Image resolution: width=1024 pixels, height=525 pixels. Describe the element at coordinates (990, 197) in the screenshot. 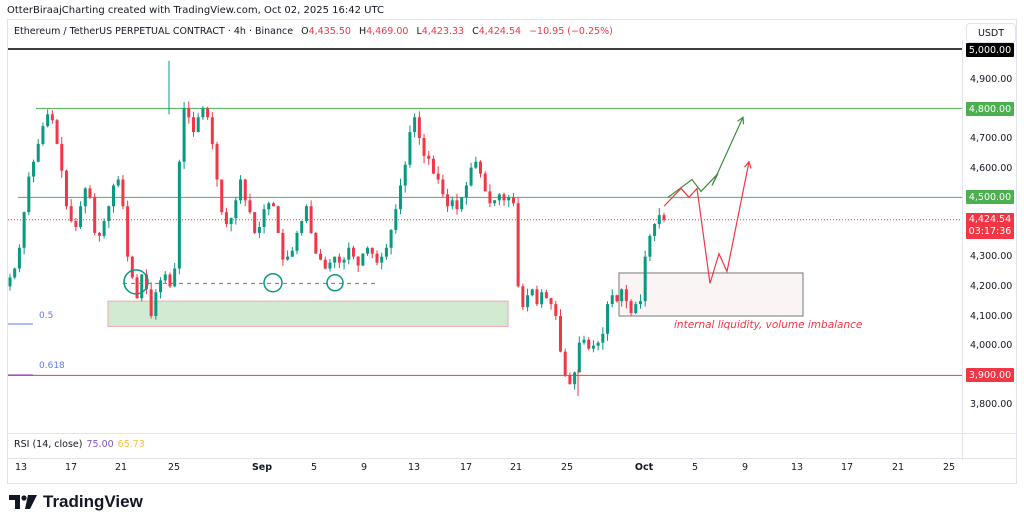

I see `price-tag-4500: 4,500.00` at that location.